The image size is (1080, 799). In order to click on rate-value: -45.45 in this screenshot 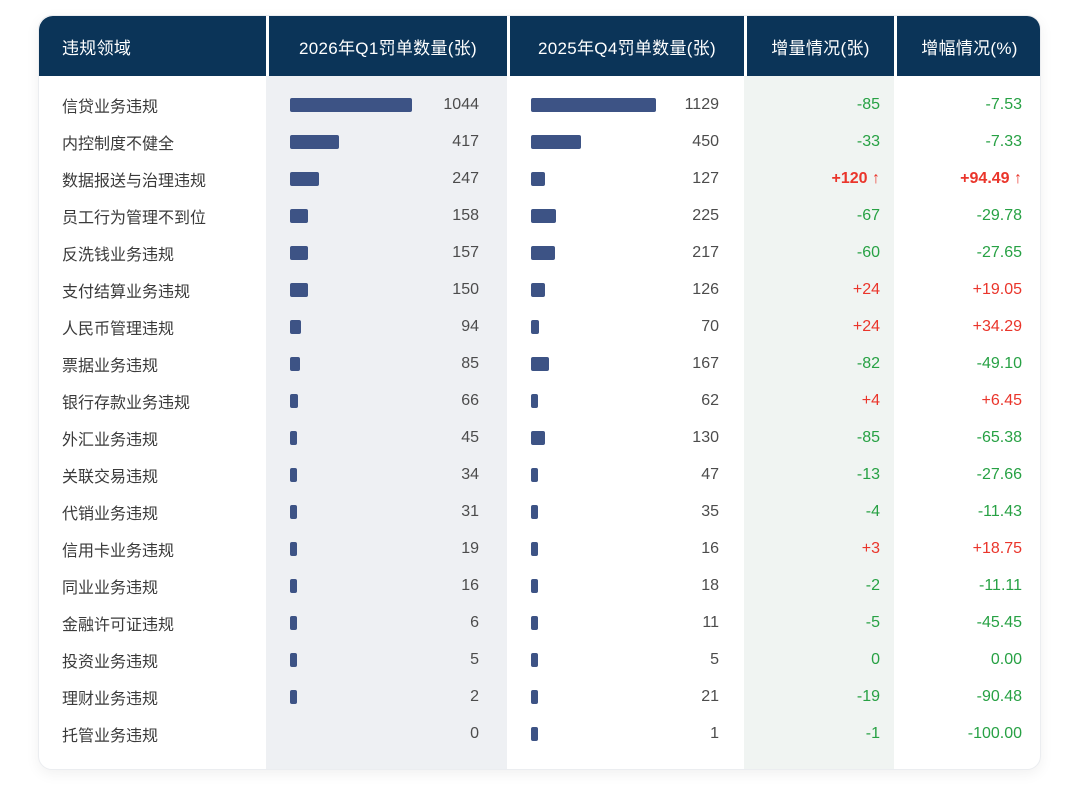, I will do `click(999, 622)`.